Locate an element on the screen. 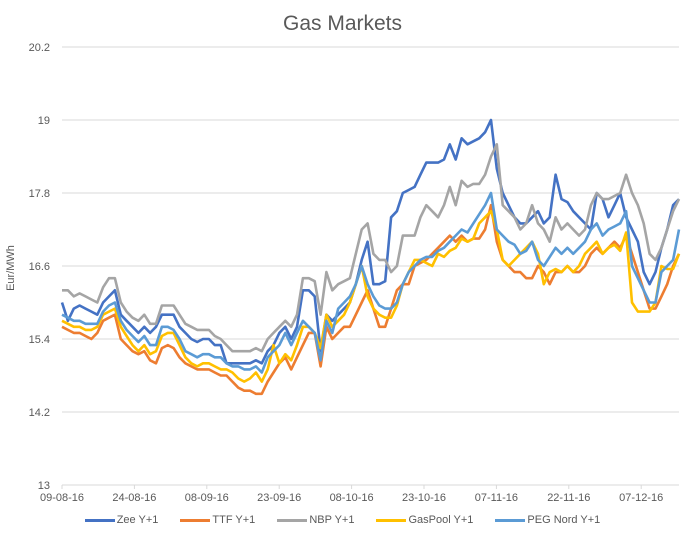  legend-label: GasPool Y+1 is located at coordinates (441, 520).